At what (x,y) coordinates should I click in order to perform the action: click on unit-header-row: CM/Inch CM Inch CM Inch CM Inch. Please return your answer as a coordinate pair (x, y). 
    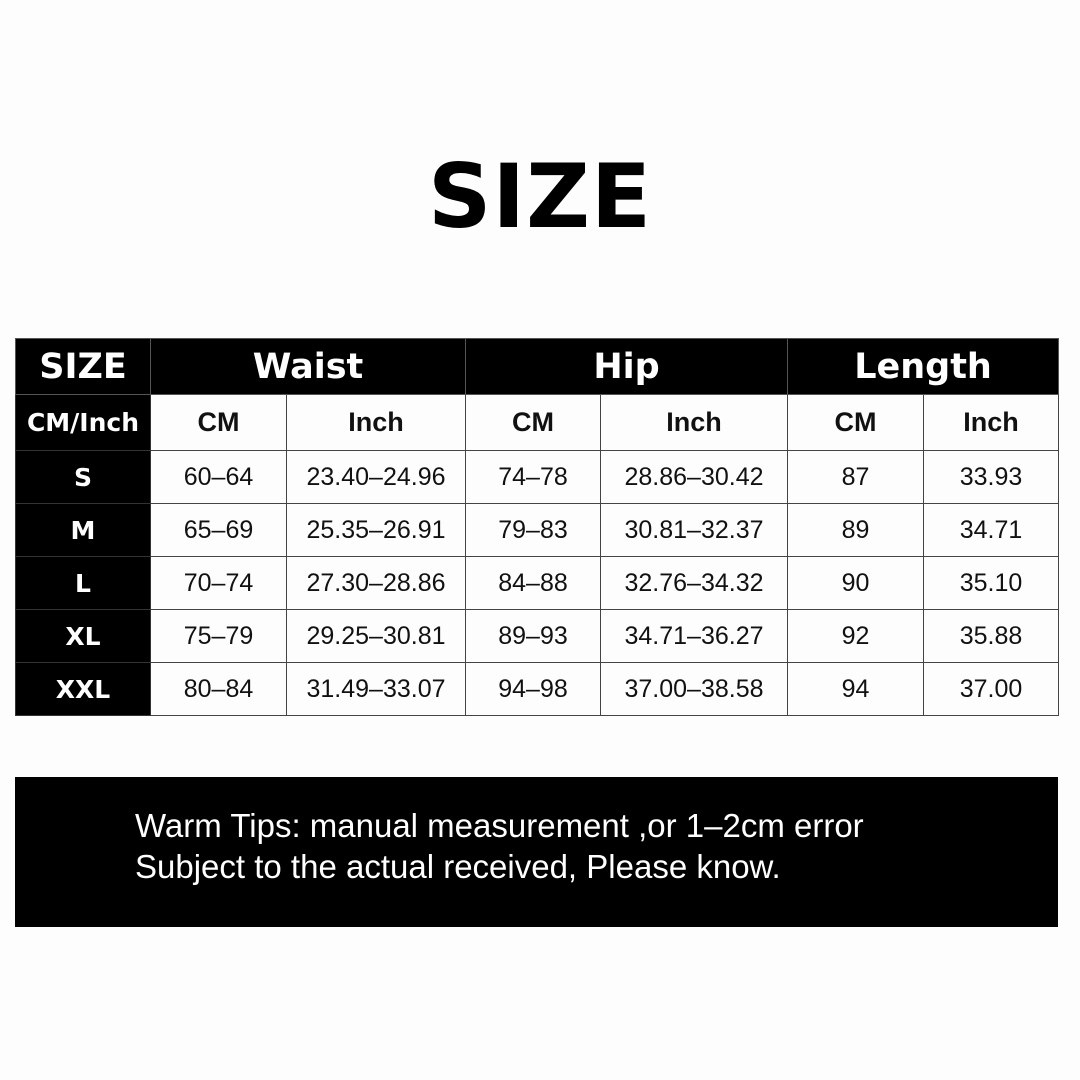
    Looking at the image, I should click on (537, 422).